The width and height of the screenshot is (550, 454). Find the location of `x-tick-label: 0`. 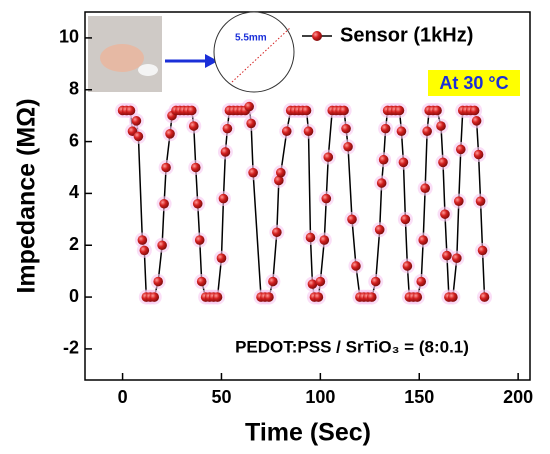

x-tick-label: 0 is located at coordinates (123, 397).